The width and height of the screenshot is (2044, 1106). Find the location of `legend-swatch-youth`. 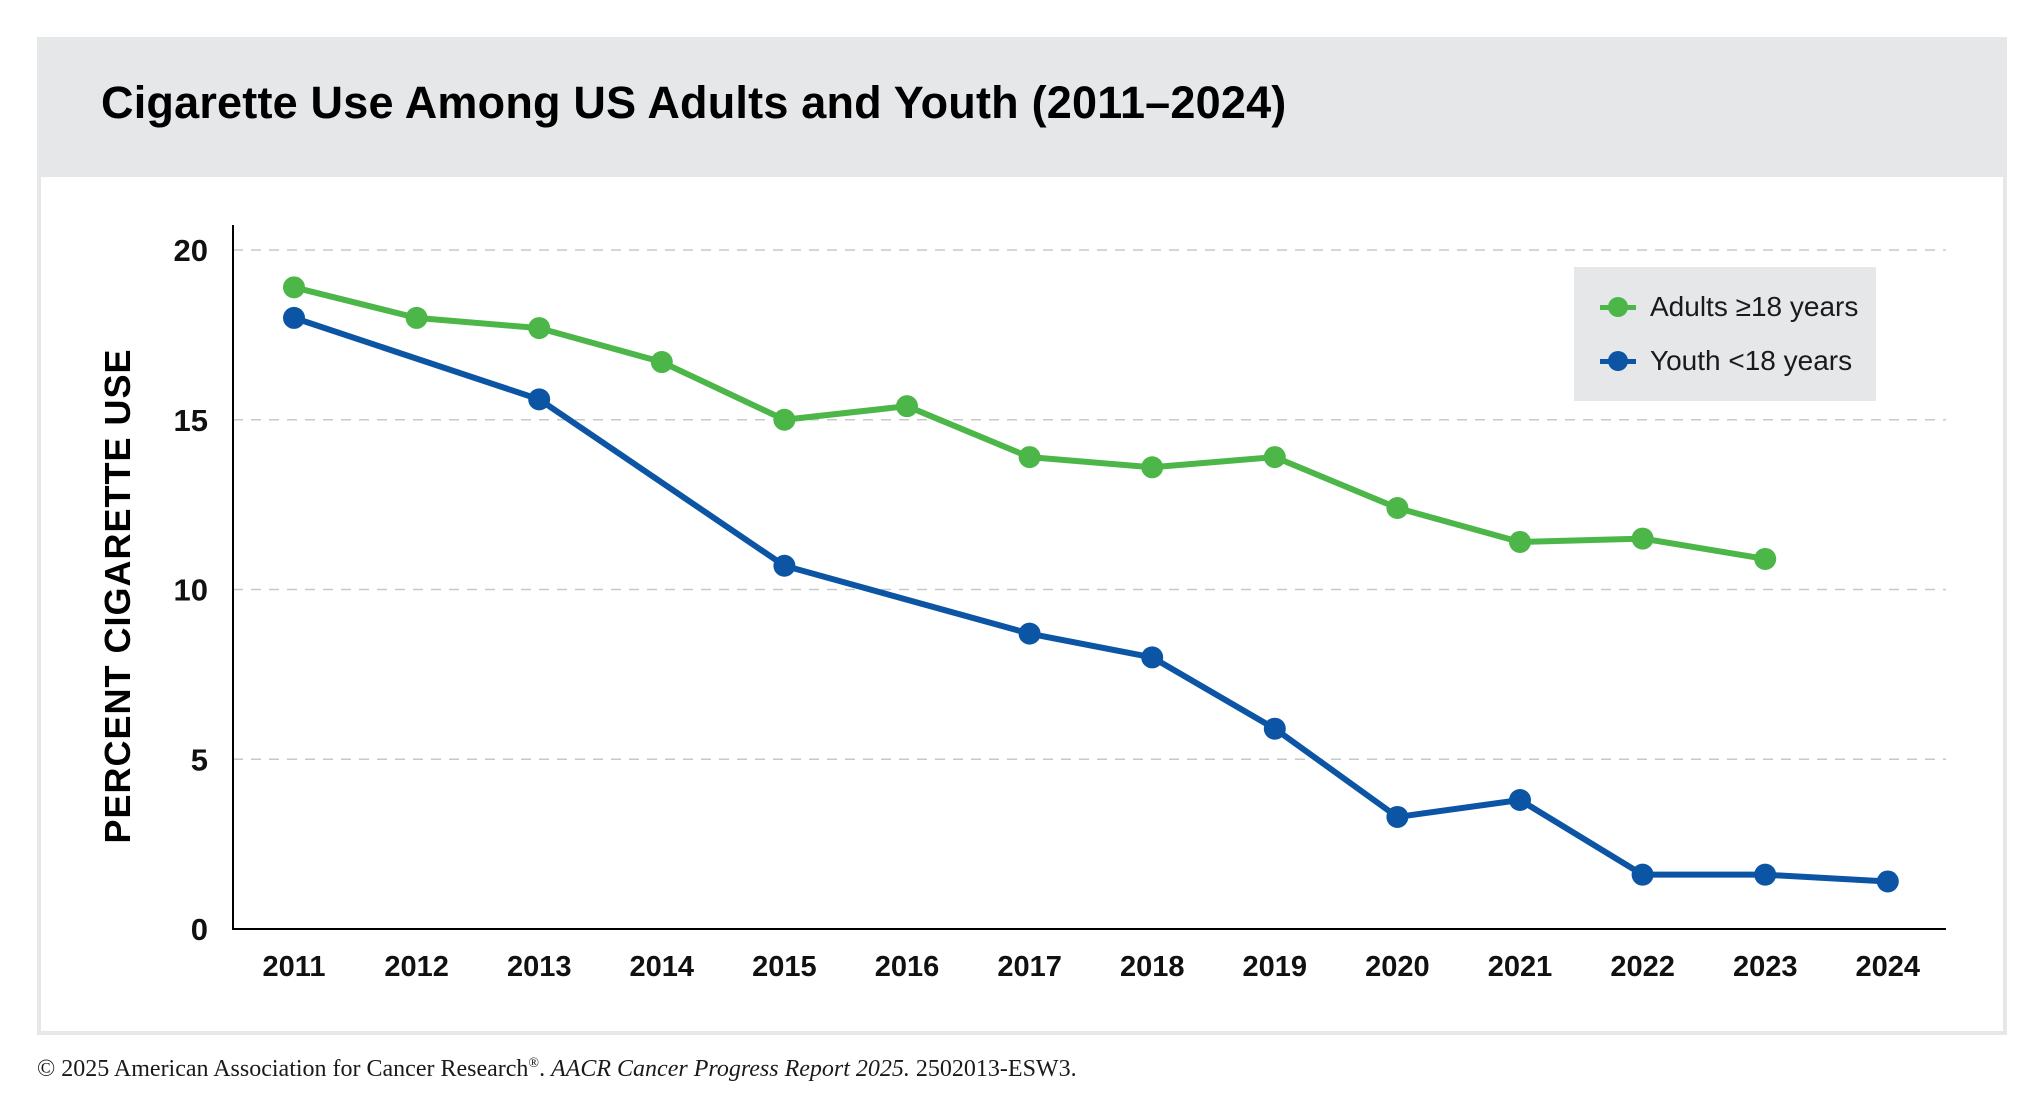

legend-swatch-youth is located at coordinates (1618, 361).